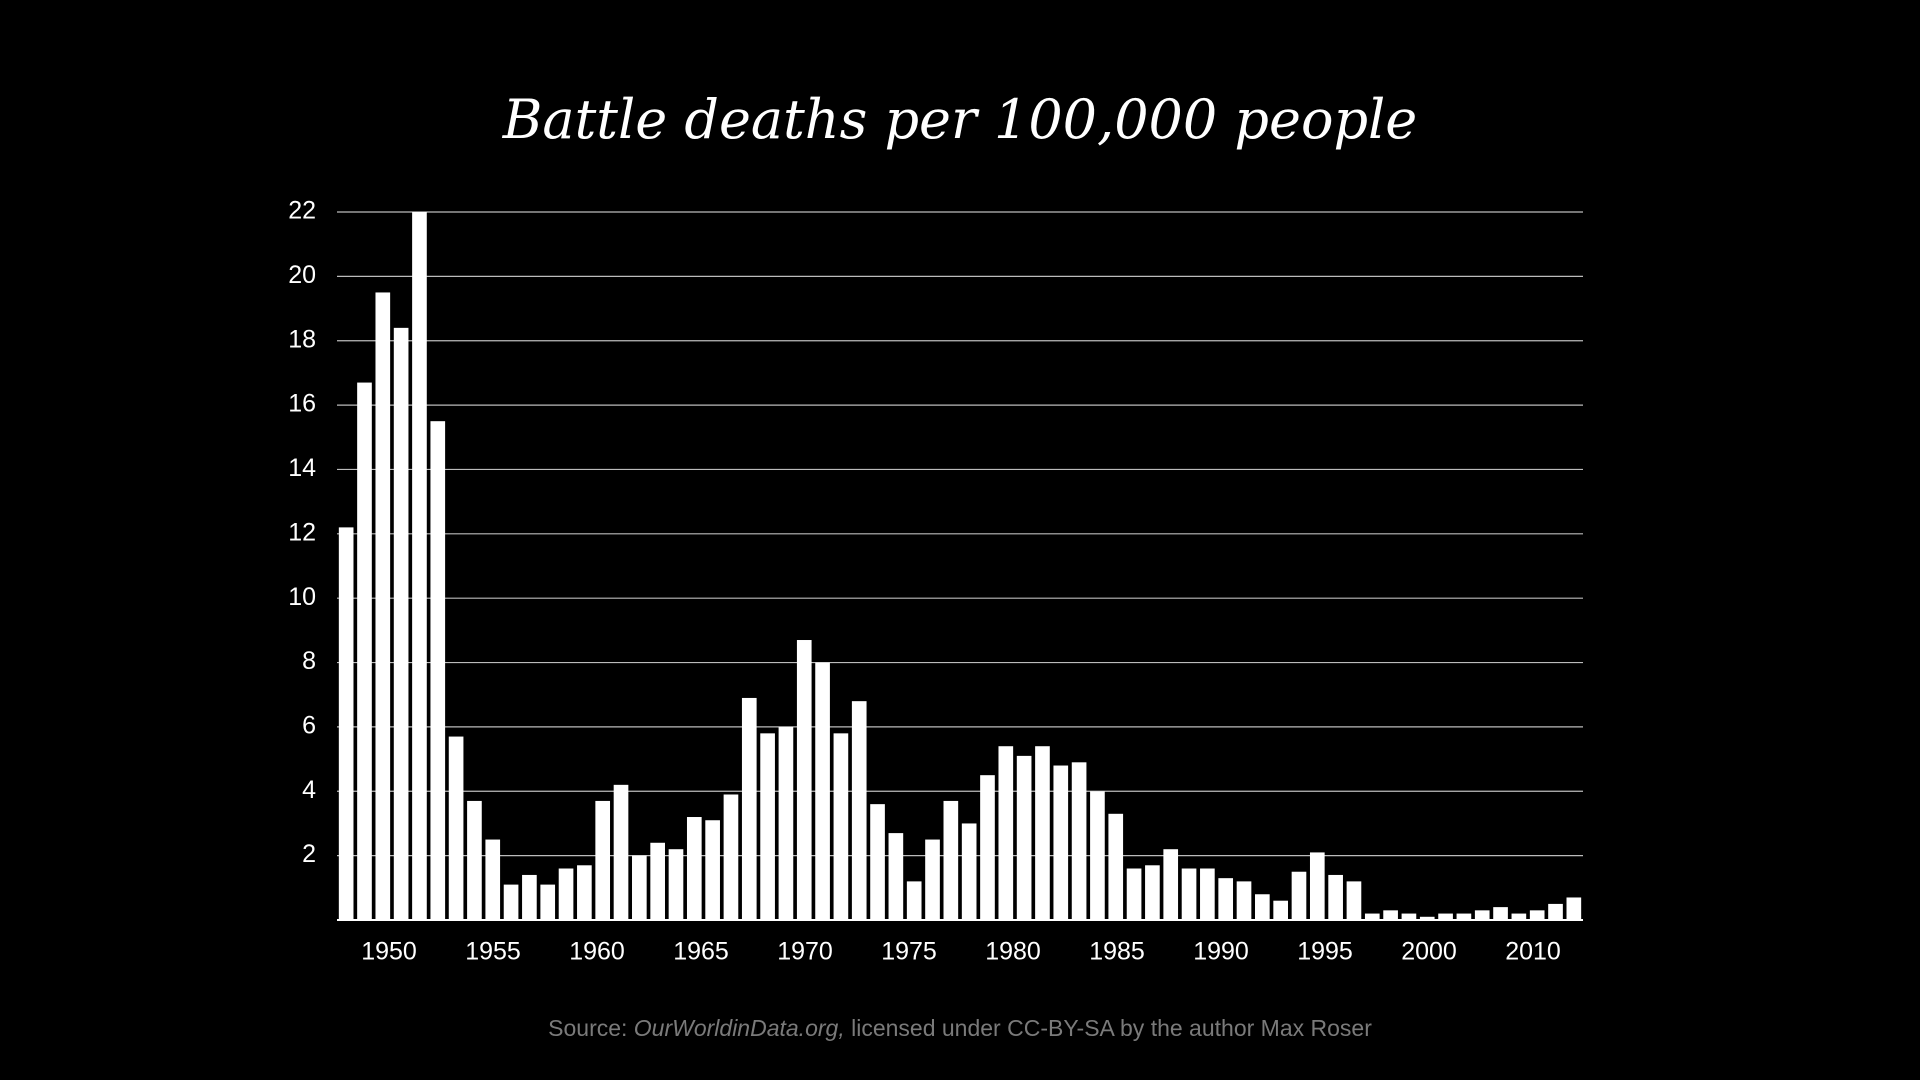 Image resolution: width=1920 pixels, height=1080 pixels. Describe the element at coordinates (739, 1028) in the screenshot. I see `source-link: OurWorldinData.org,` at that location.